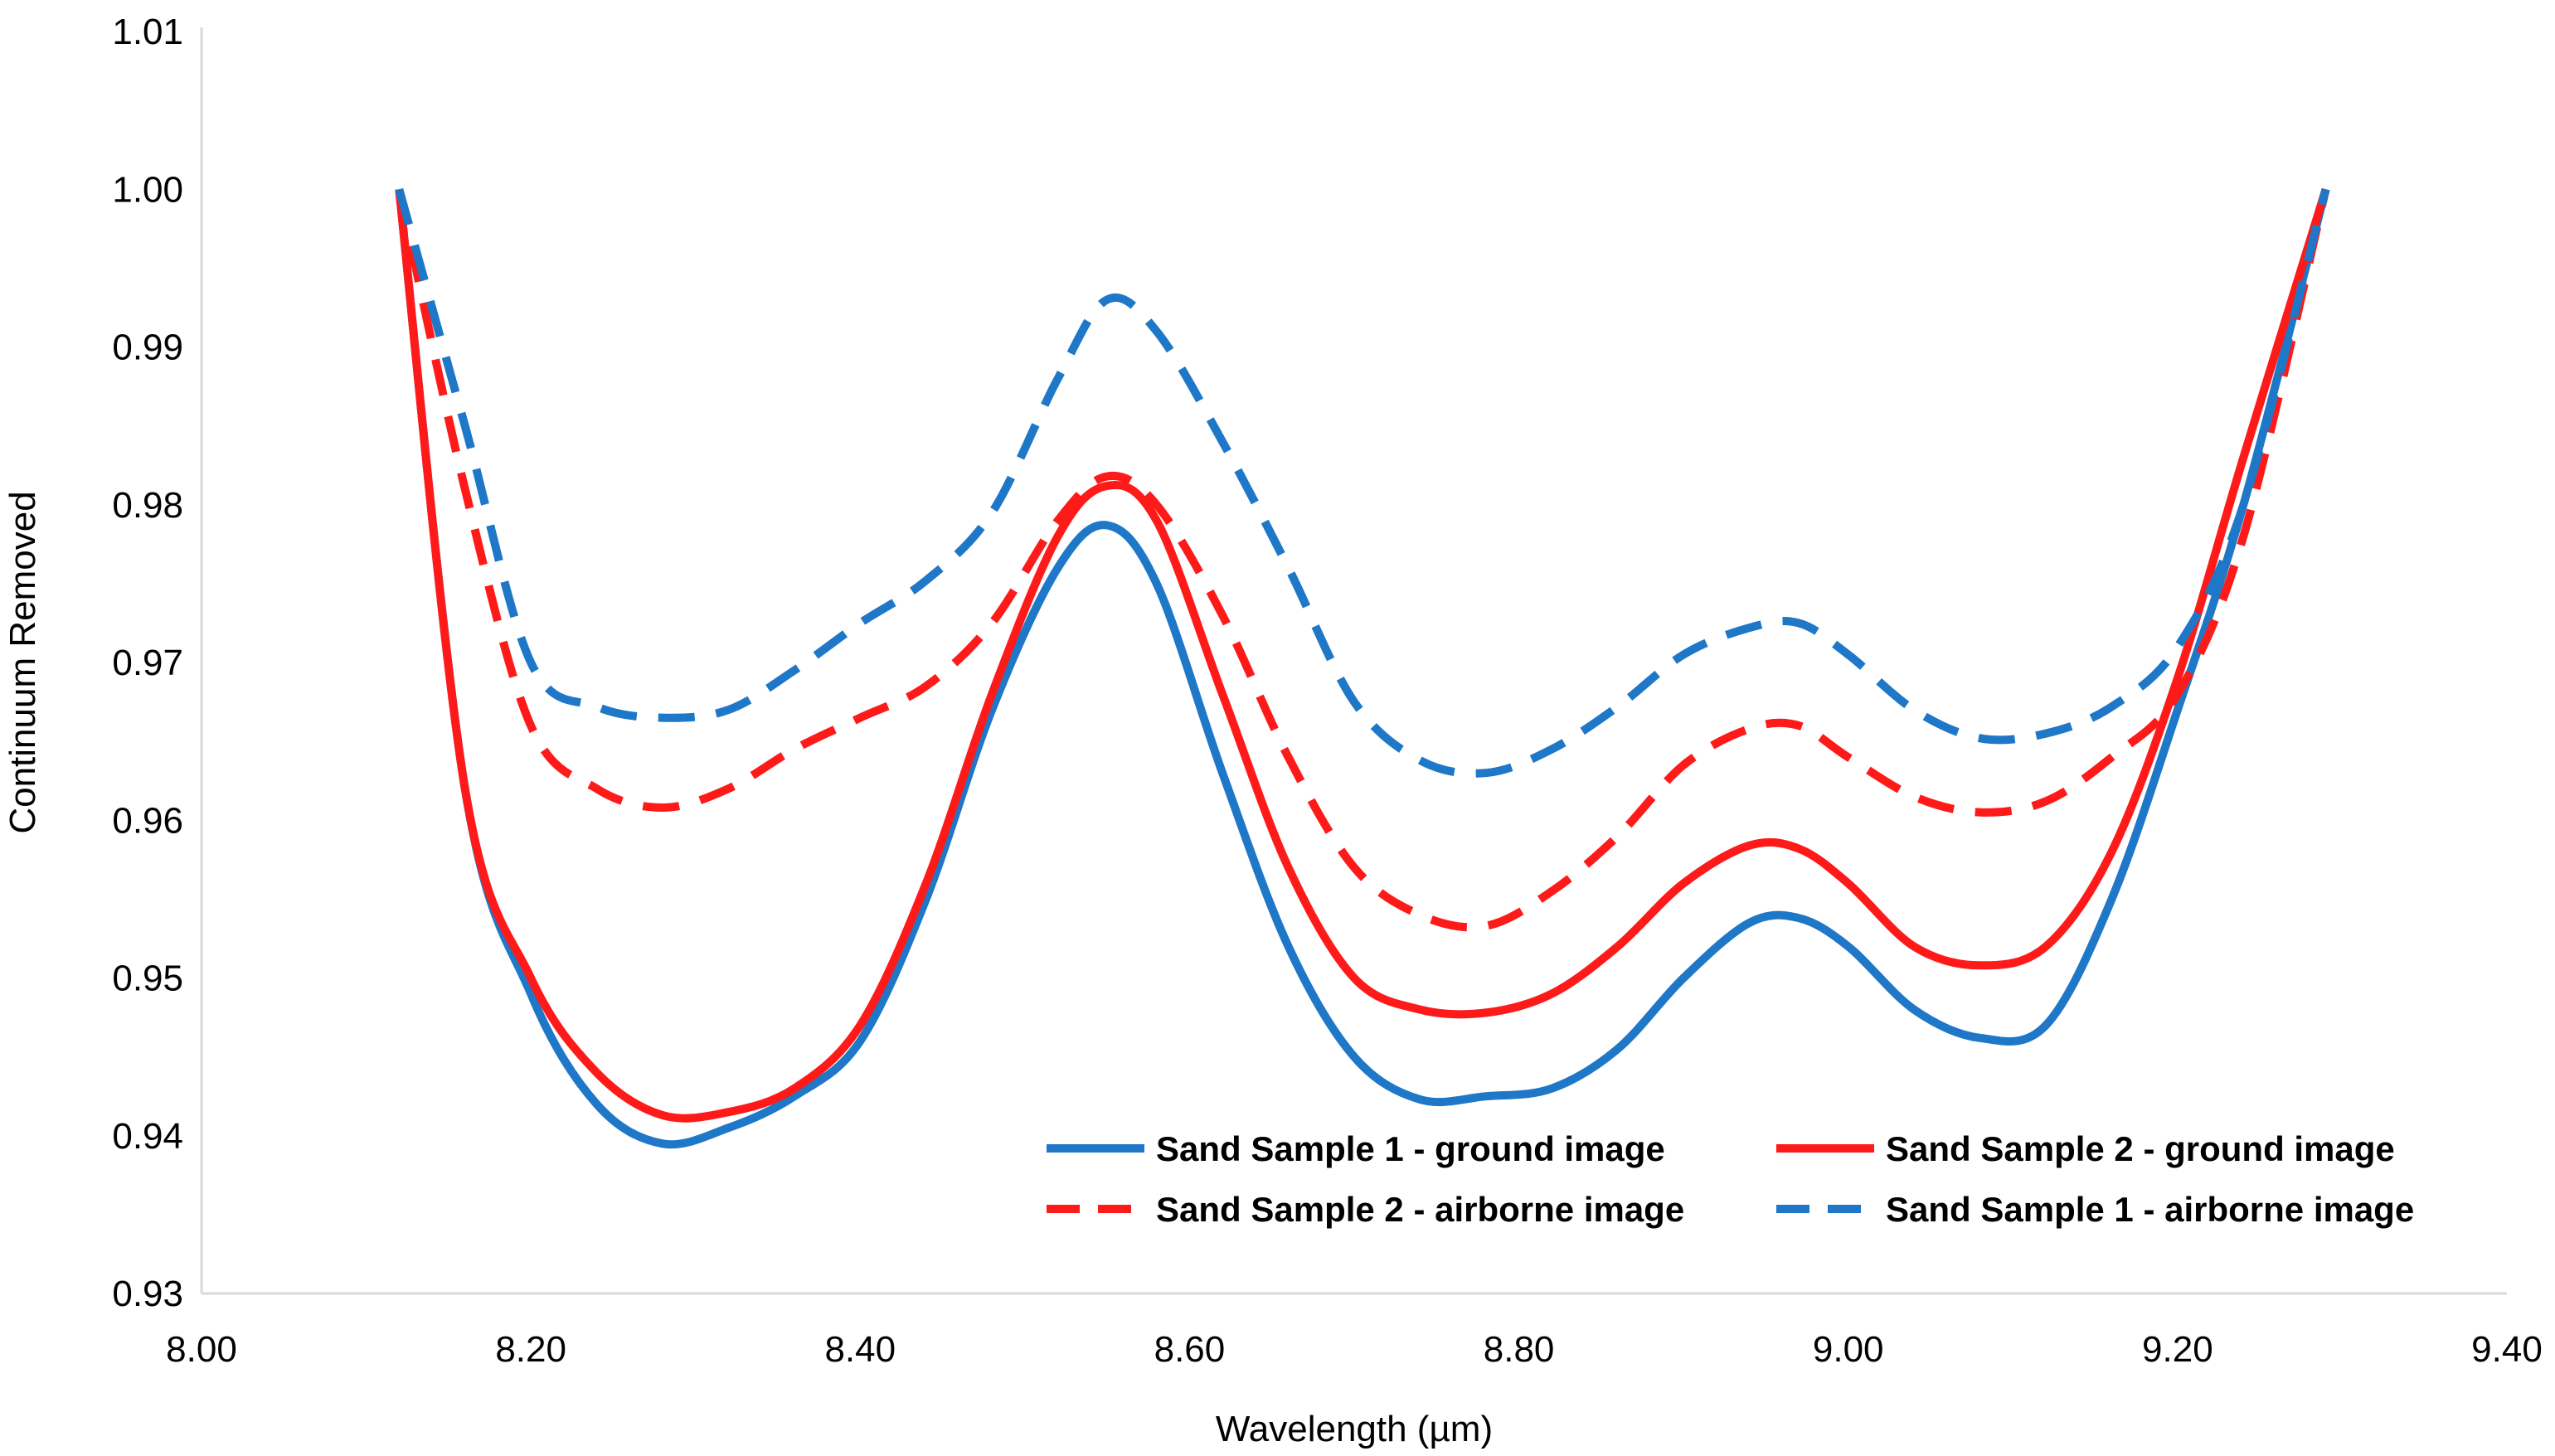 This screenshot has height=1456, width=2555. I want to click on y-tick-label: 1.00, so click(147, 189).